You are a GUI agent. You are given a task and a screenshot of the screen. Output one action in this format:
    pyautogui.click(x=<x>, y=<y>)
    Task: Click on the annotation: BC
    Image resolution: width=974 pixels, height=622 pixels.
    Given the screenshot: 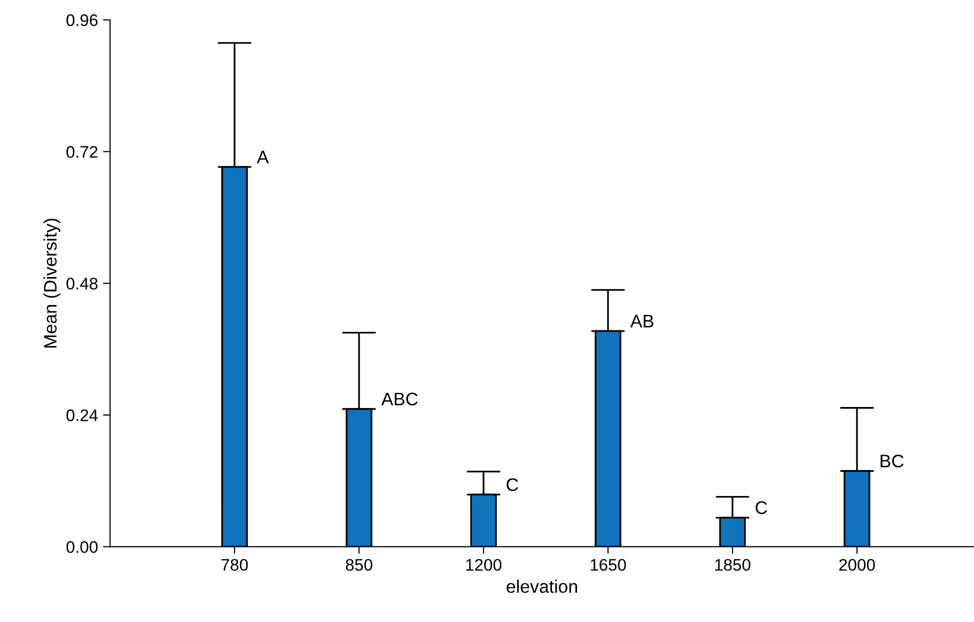 What is the action you would take?
    pyautogui.click(x=892, y=461)
    